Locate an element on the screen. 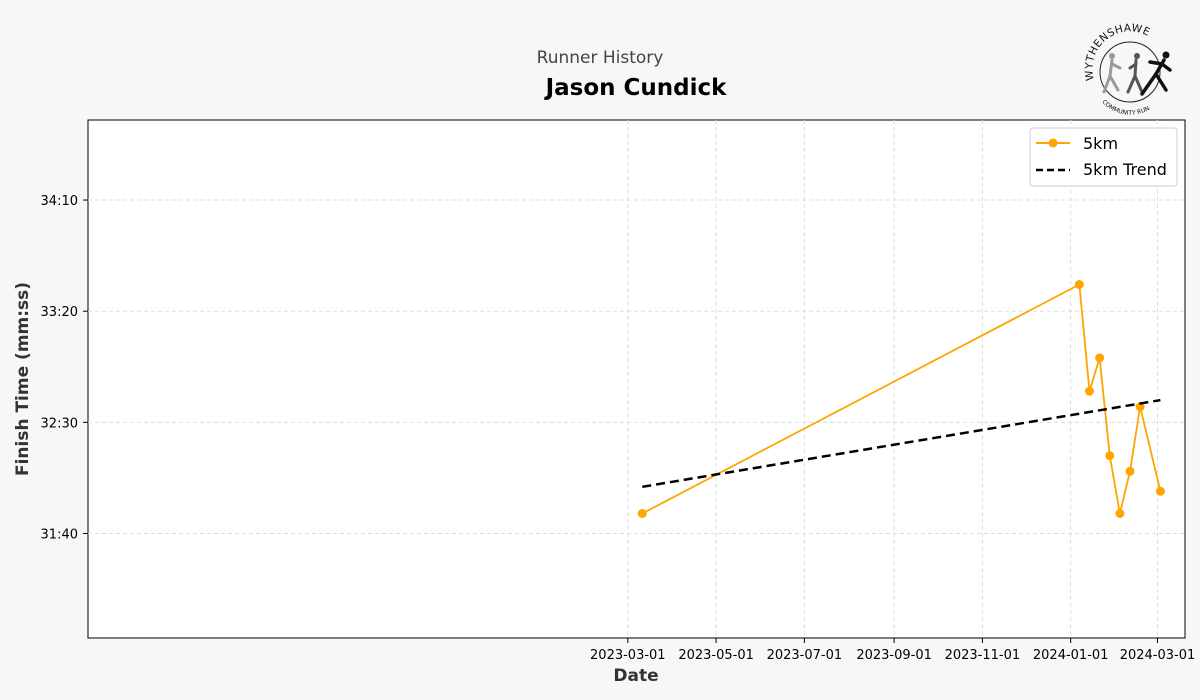 Image resolution: width=1200 pixels, height=700 pixels. x-tick-label: 2023-07-01 is located at coordinates (805, 655).